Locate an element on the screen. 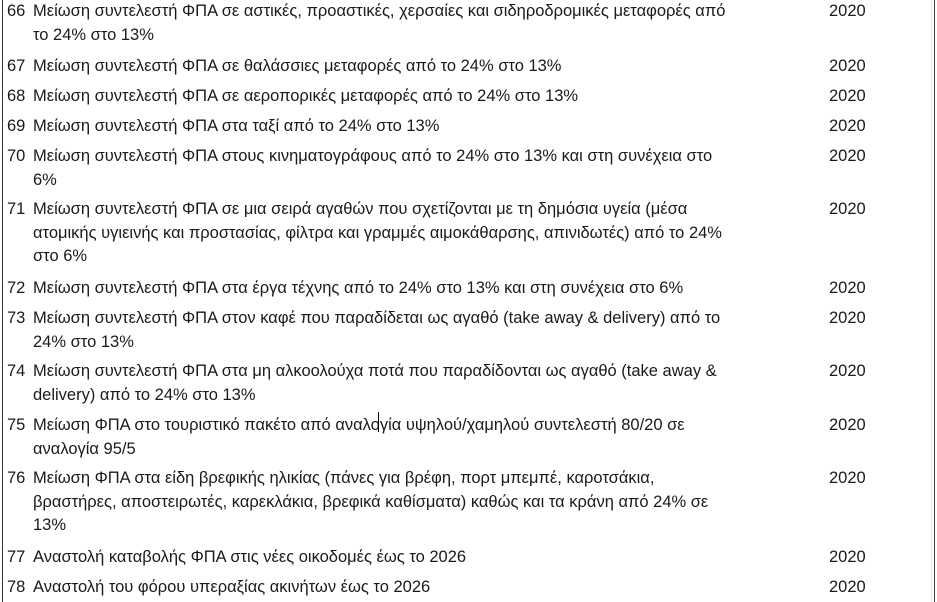 This screenshot has height=602, width=937. row-number: 71 is located at coordinates (16, 209).